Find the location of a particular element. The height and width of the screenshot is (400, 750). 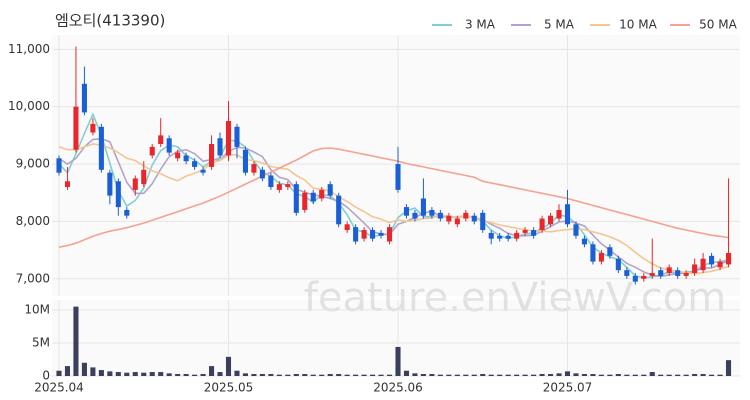

y-tick-label: 11,000 is located at coordinates (29, 49).